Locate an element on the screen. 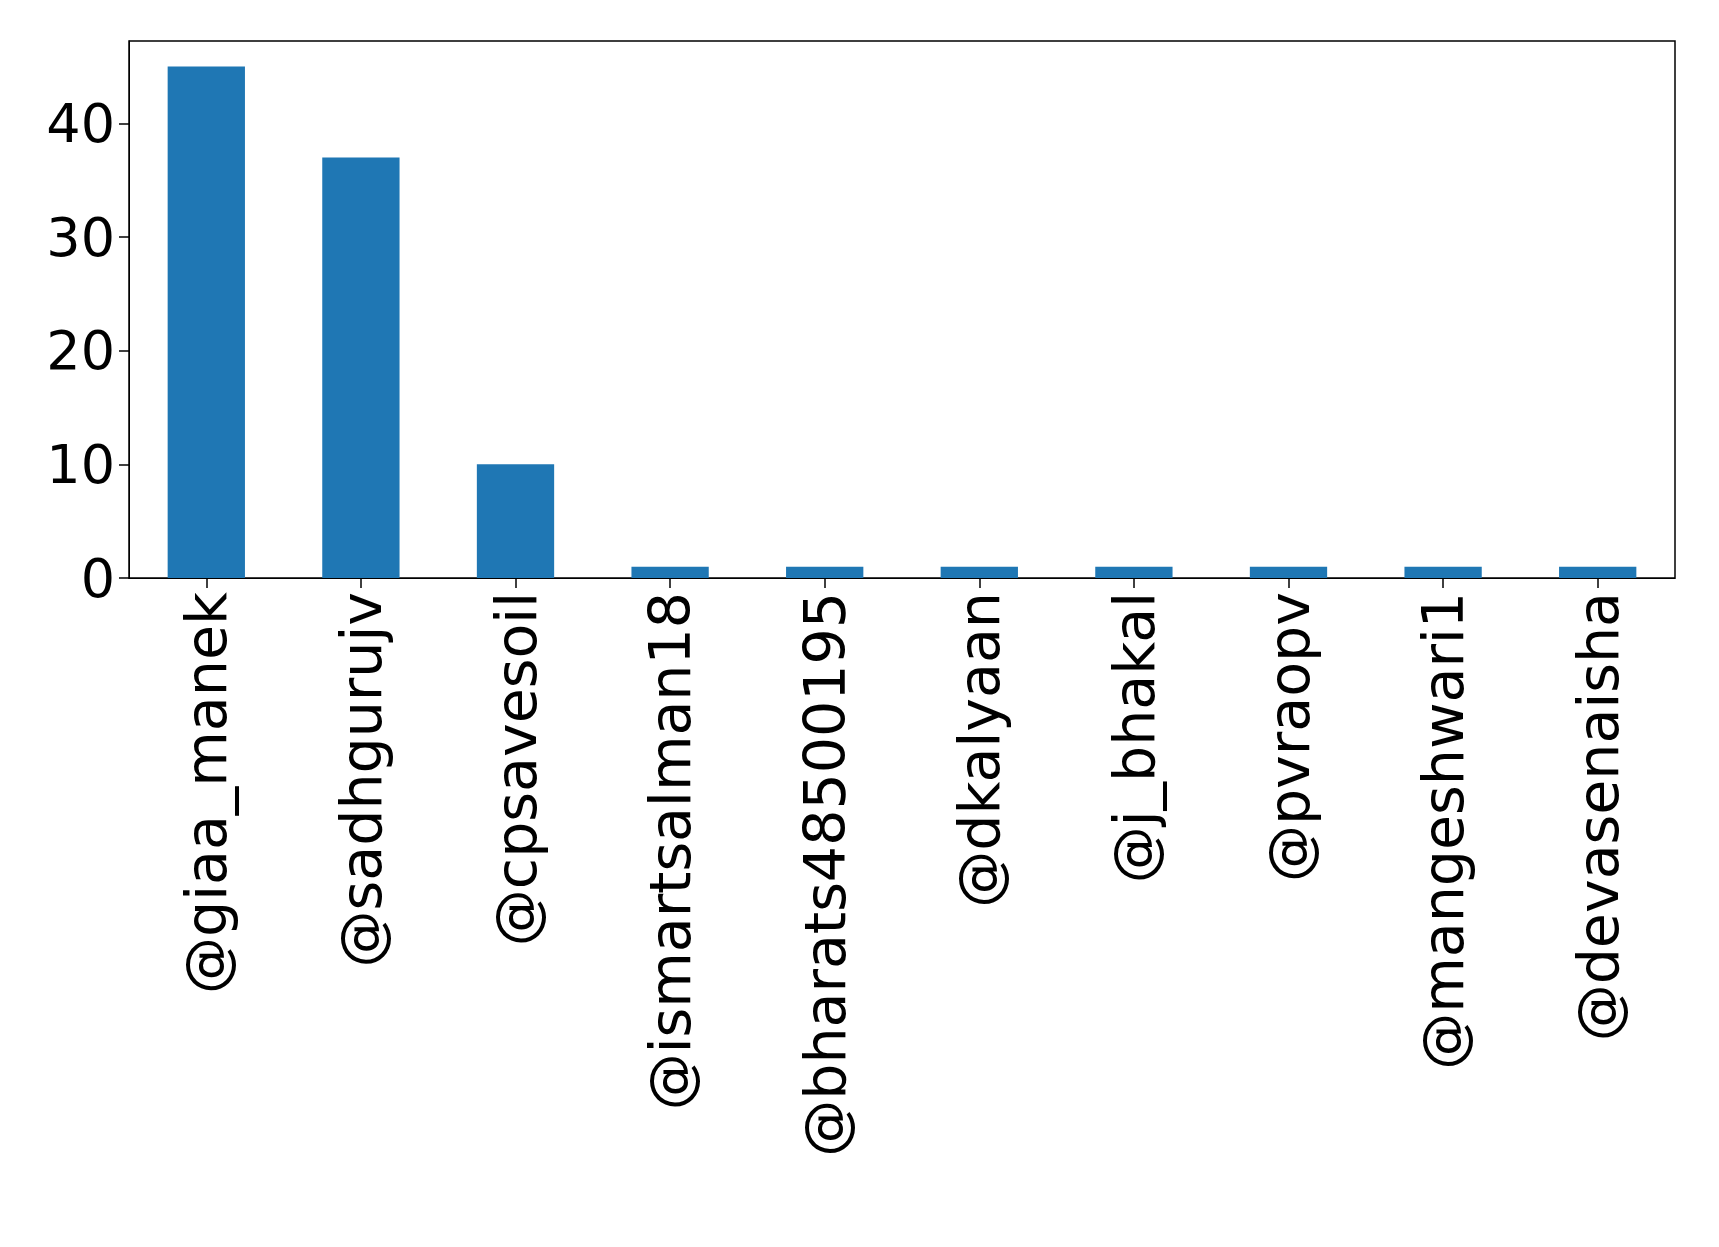 The width and height of the screenshot is (1719, 1247). x-tick-label: @j_bhakal is located at coordinates (1133, 738).